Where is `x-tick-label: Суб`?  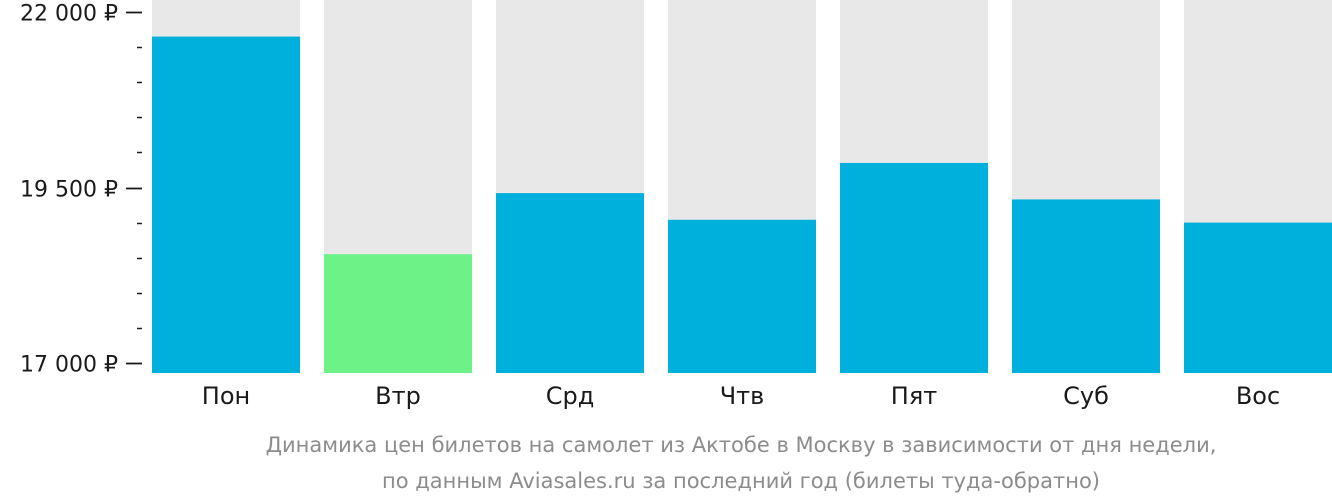
x-tick-label: Суб is located at coordinates (1086, 396).